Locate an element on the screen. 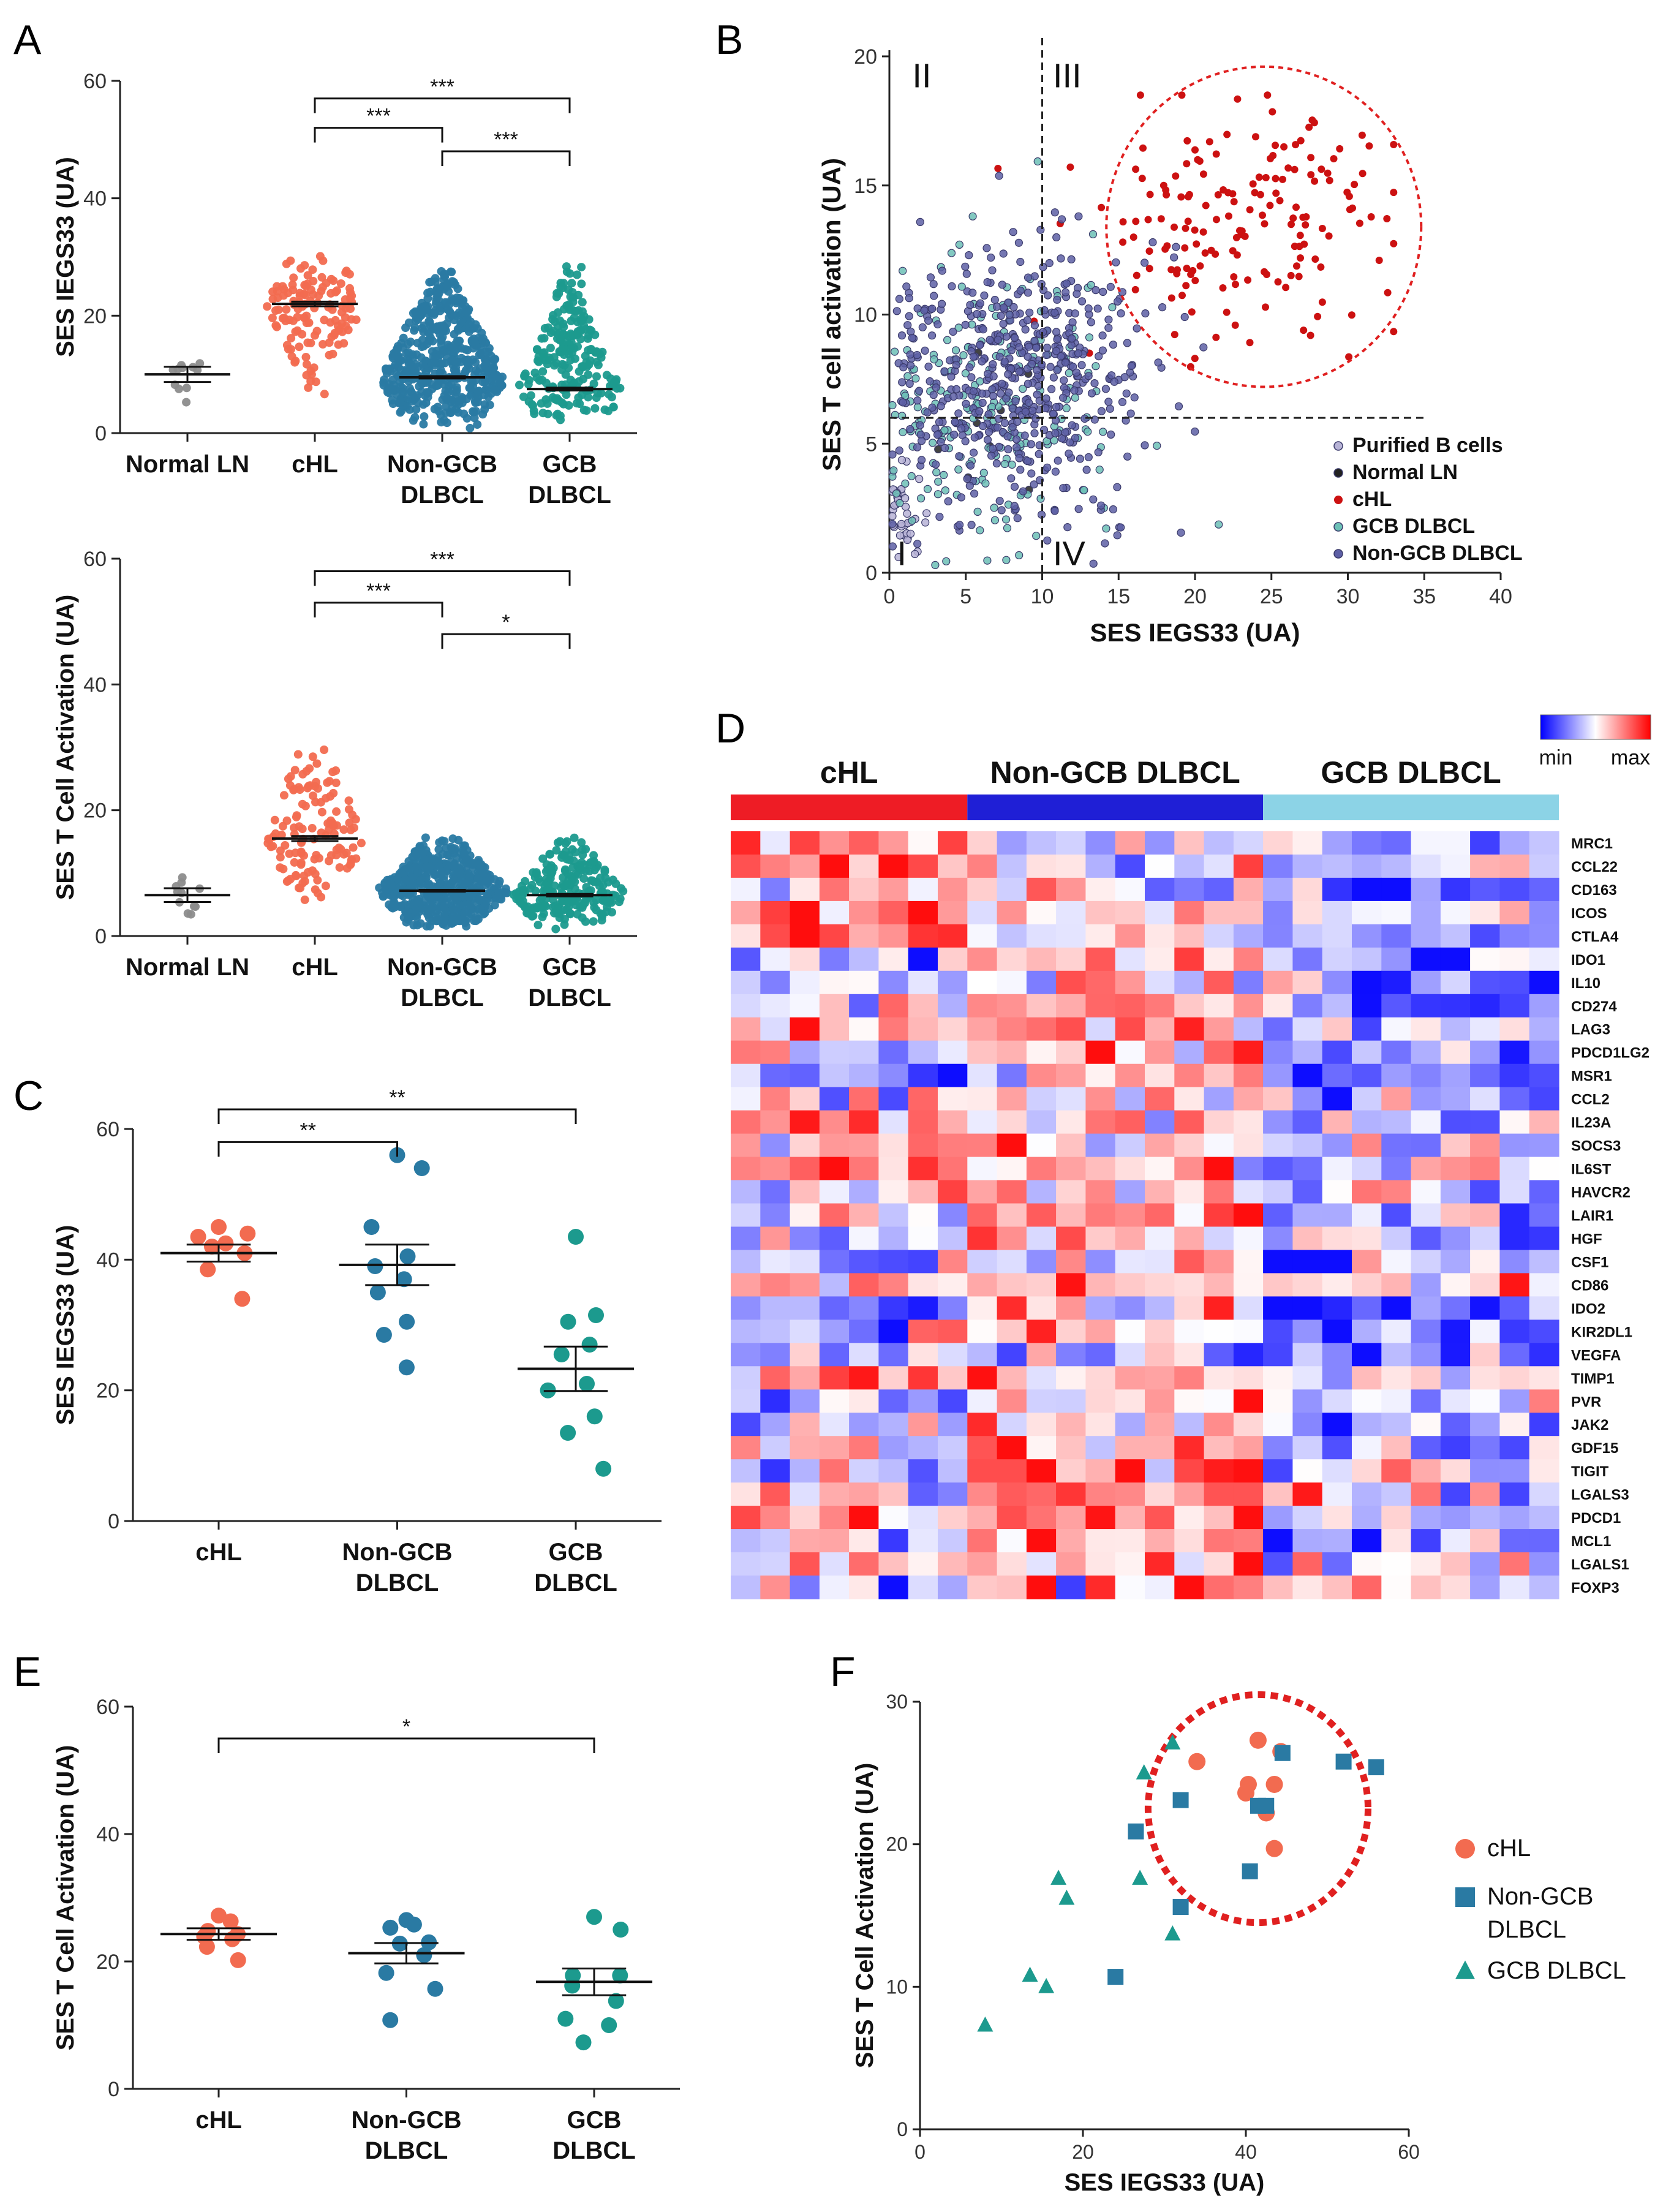 This screenshot has width=1674, height=2212. legend-label: GCB DLBCL is located at coordinates (1556, 1970).